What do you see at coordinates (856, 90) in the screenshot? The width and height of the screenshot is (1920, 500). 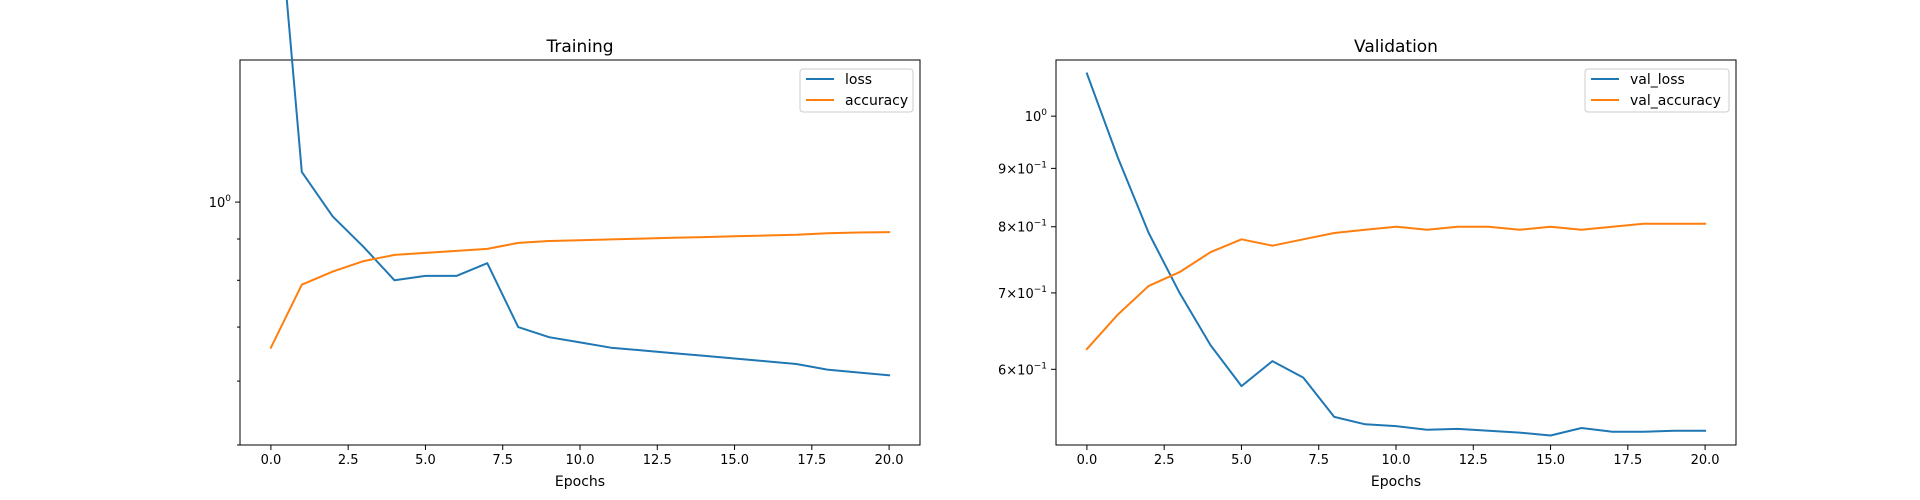 I see `training-legend: loss accuracy` at bounding box center [856, 90].